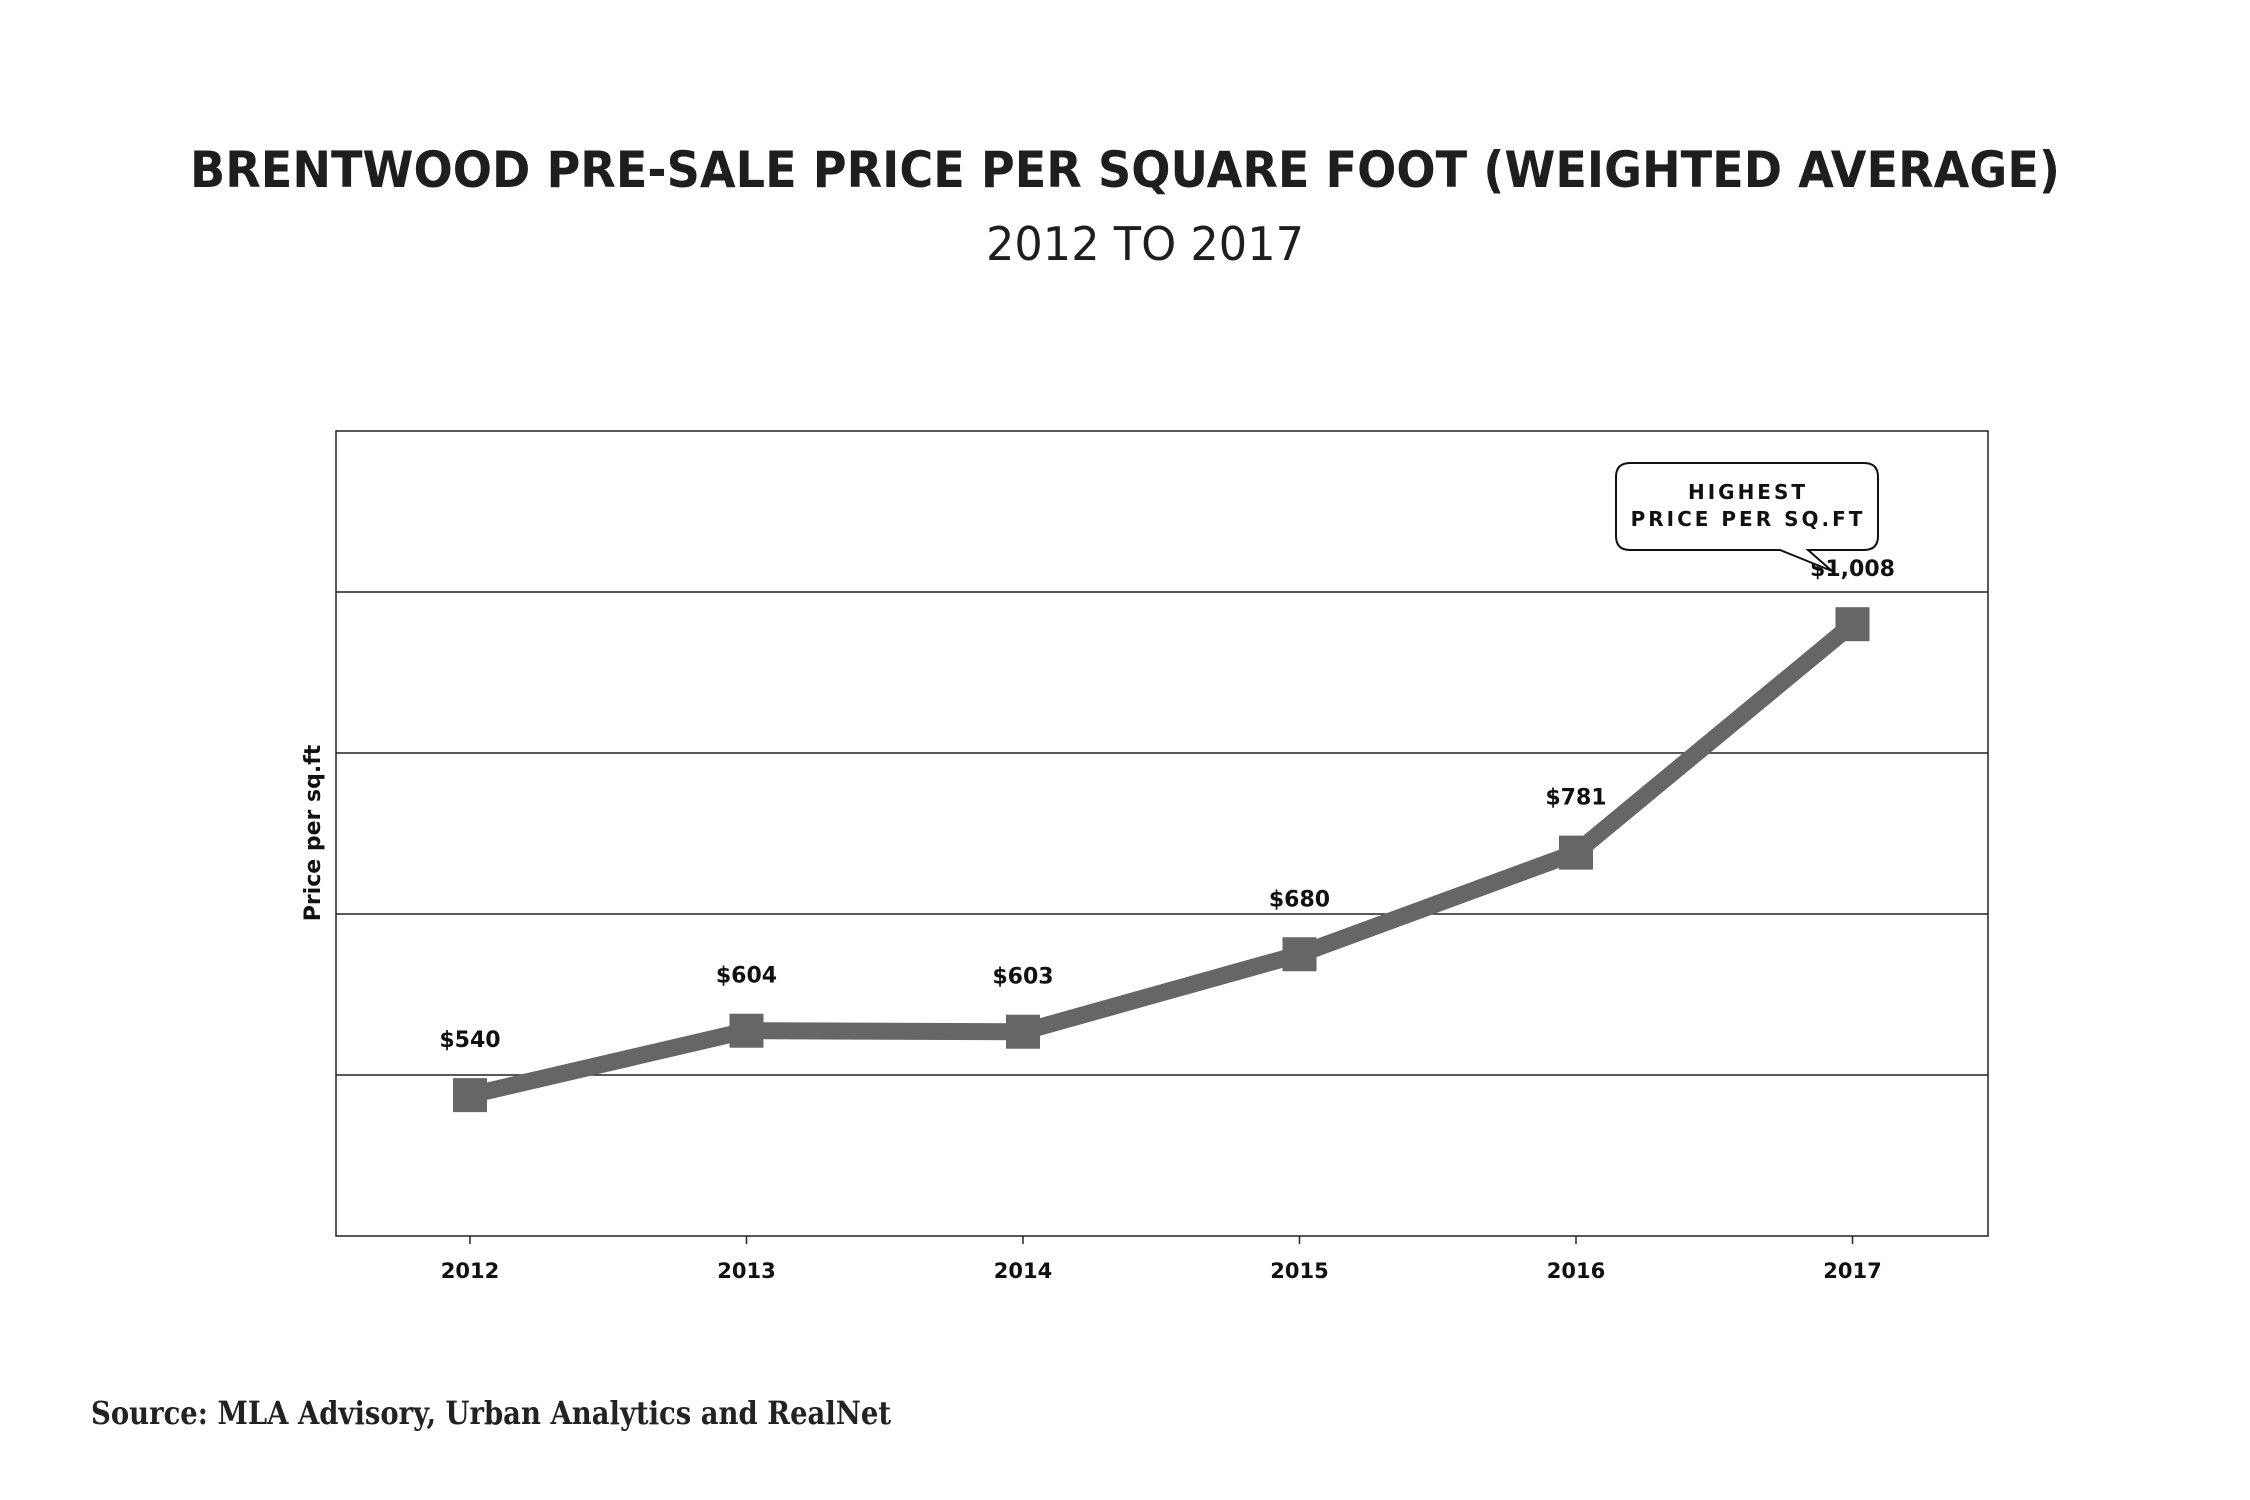 Image resolution: width=2250 pixels, height=1500 pixels. What do you see at coordinates (470, 1271) in the screenshot?
I see `x-tick-label: 2012` at bounding box center [470, 1271].